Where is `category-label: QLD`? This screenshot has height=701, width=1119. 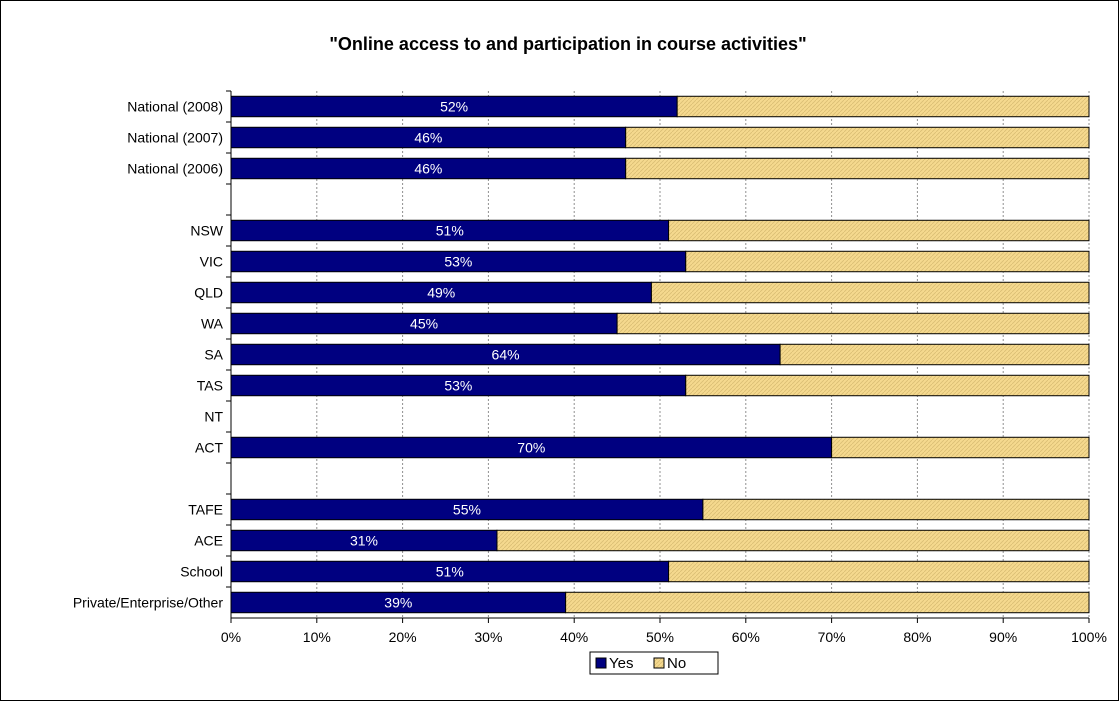 category-label: QLD is located at coordinates (208, 293).